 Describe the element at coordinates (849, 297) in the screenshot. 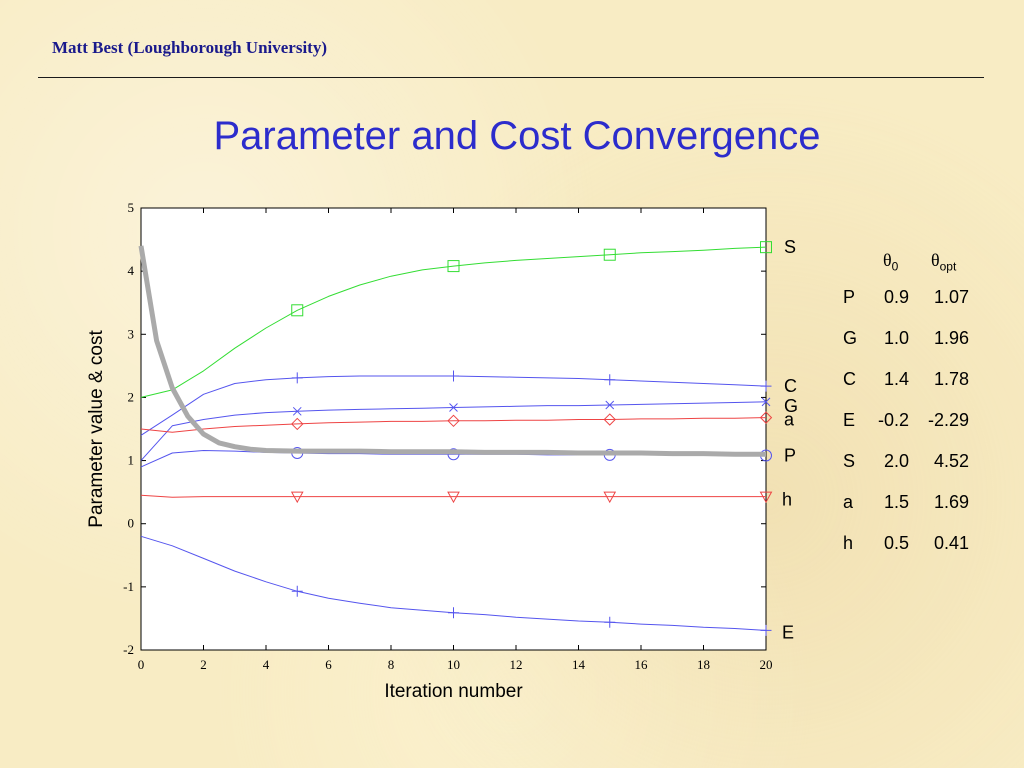

I see `param-name: P` at that location.